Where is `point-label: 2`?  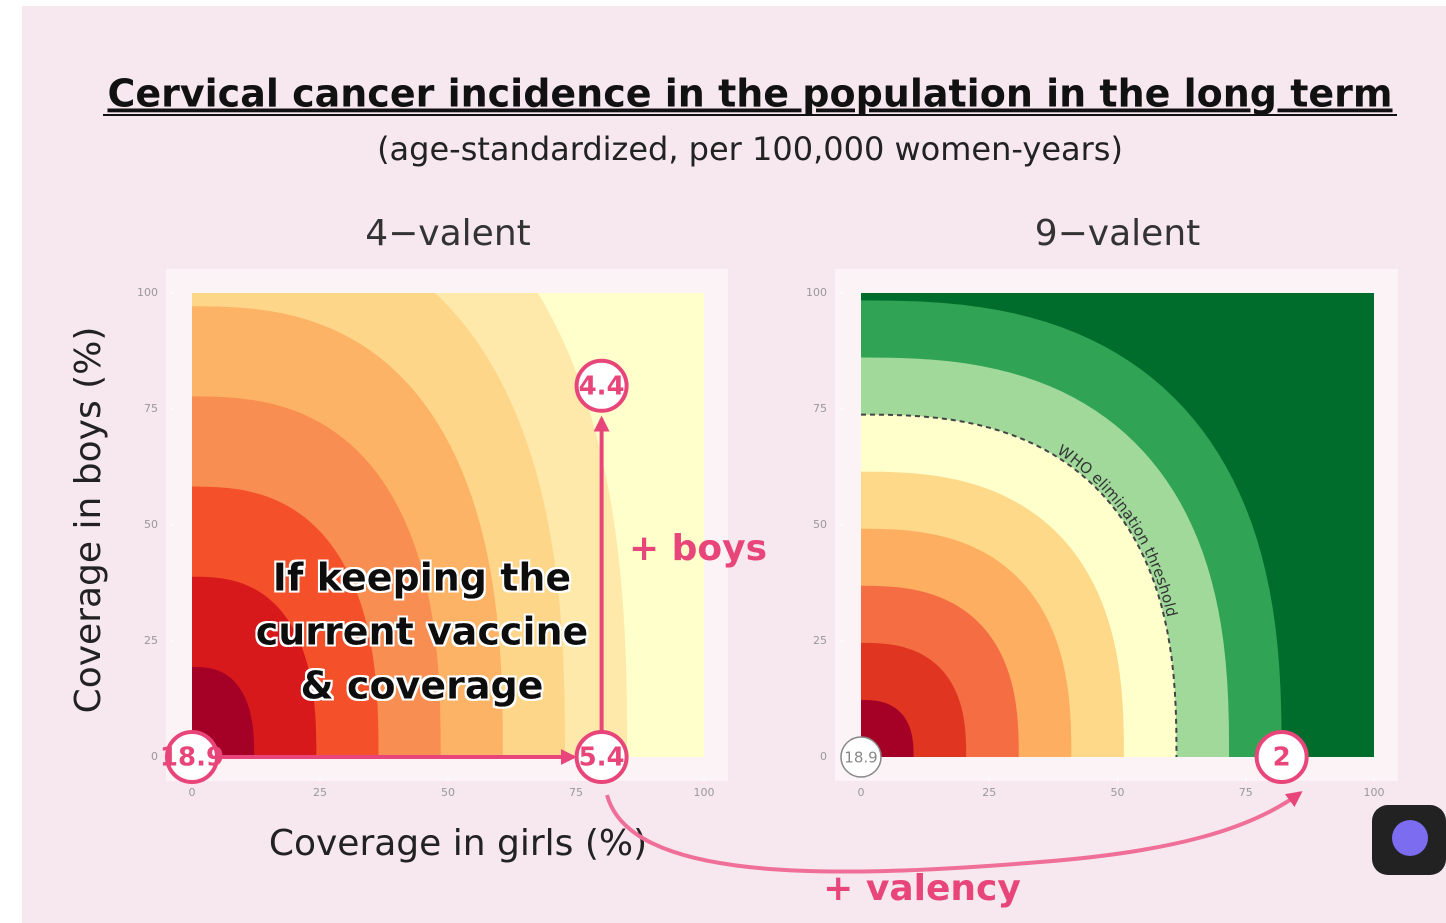
point-label: 2 is located at coordinates (1282, 758).